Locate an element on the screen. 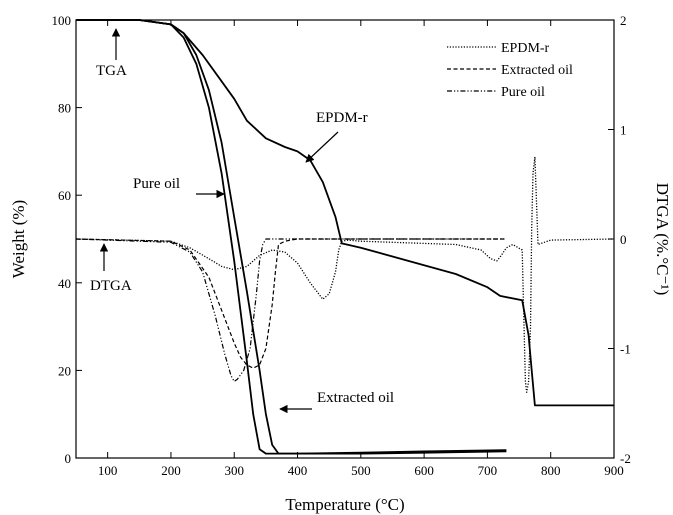 The width and height of the screenshot is (673, 515). y-right-tick-label: 2 is located at coordinates (623, 20).